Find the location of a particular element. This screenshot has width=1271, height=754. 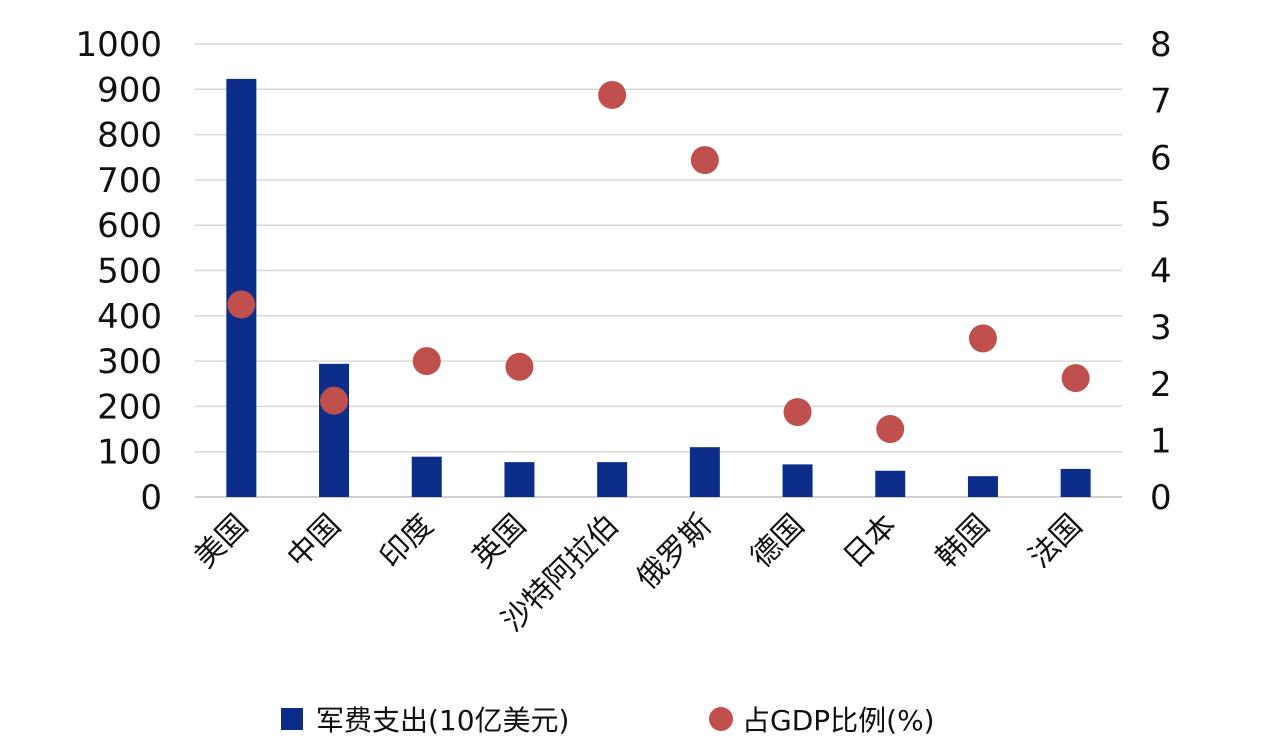

category-label: 日本 is located at coordinates (870, 541).